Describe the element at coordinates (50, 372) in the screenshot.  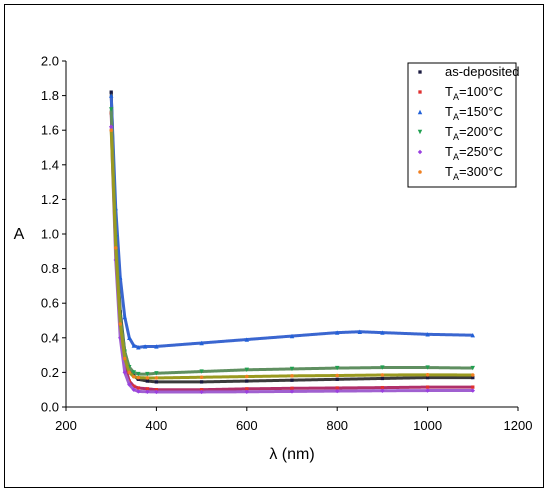
I see `y-tick-label: 0.2` at that location.